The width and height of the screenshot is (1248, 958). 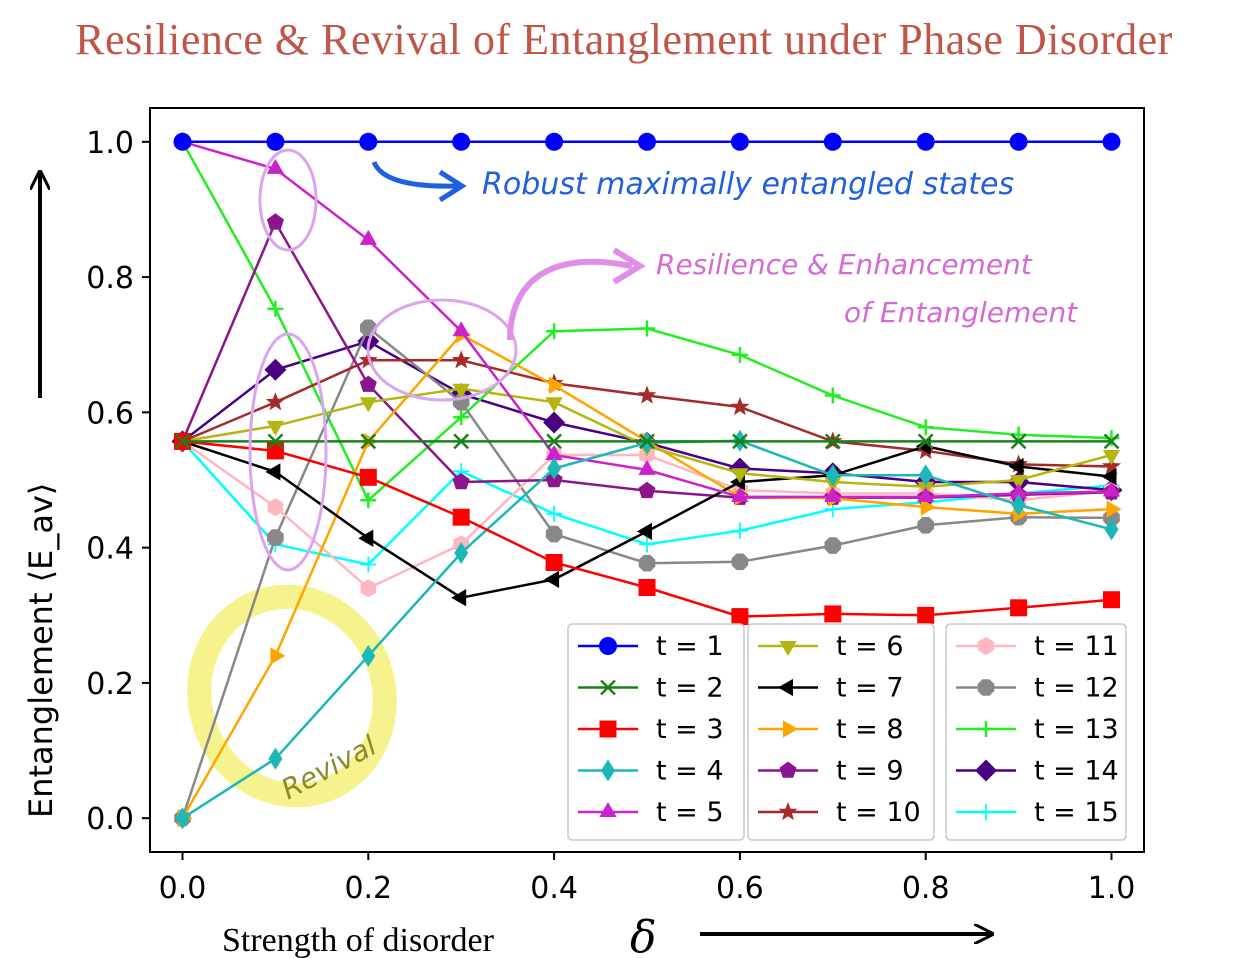 I want to click on legend-label: t = 13, so click(x=1076, y=729).